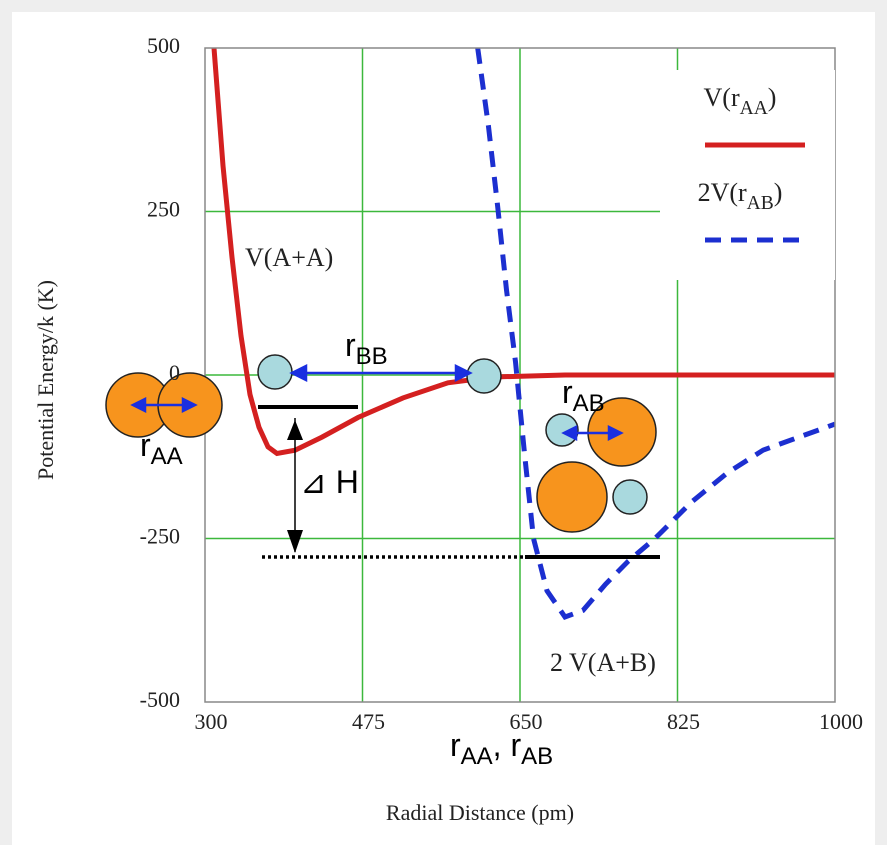 This screenshot has height=845, width=887. Describe the element at coordinates (211, 721) in the screenshot. I see `x-tick-label: 300` at that location.